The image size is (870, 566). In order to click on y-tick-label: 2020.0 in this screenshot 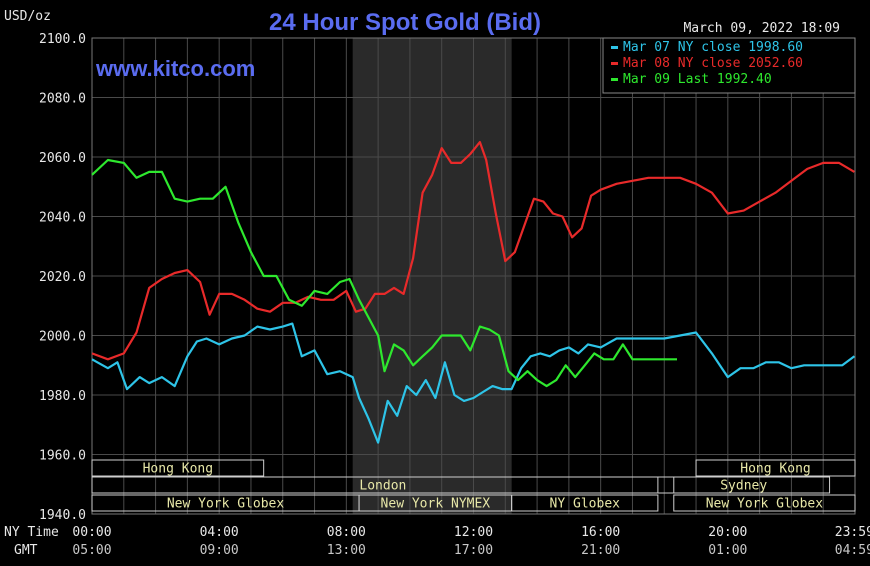, I will do `click(62, 277)`.